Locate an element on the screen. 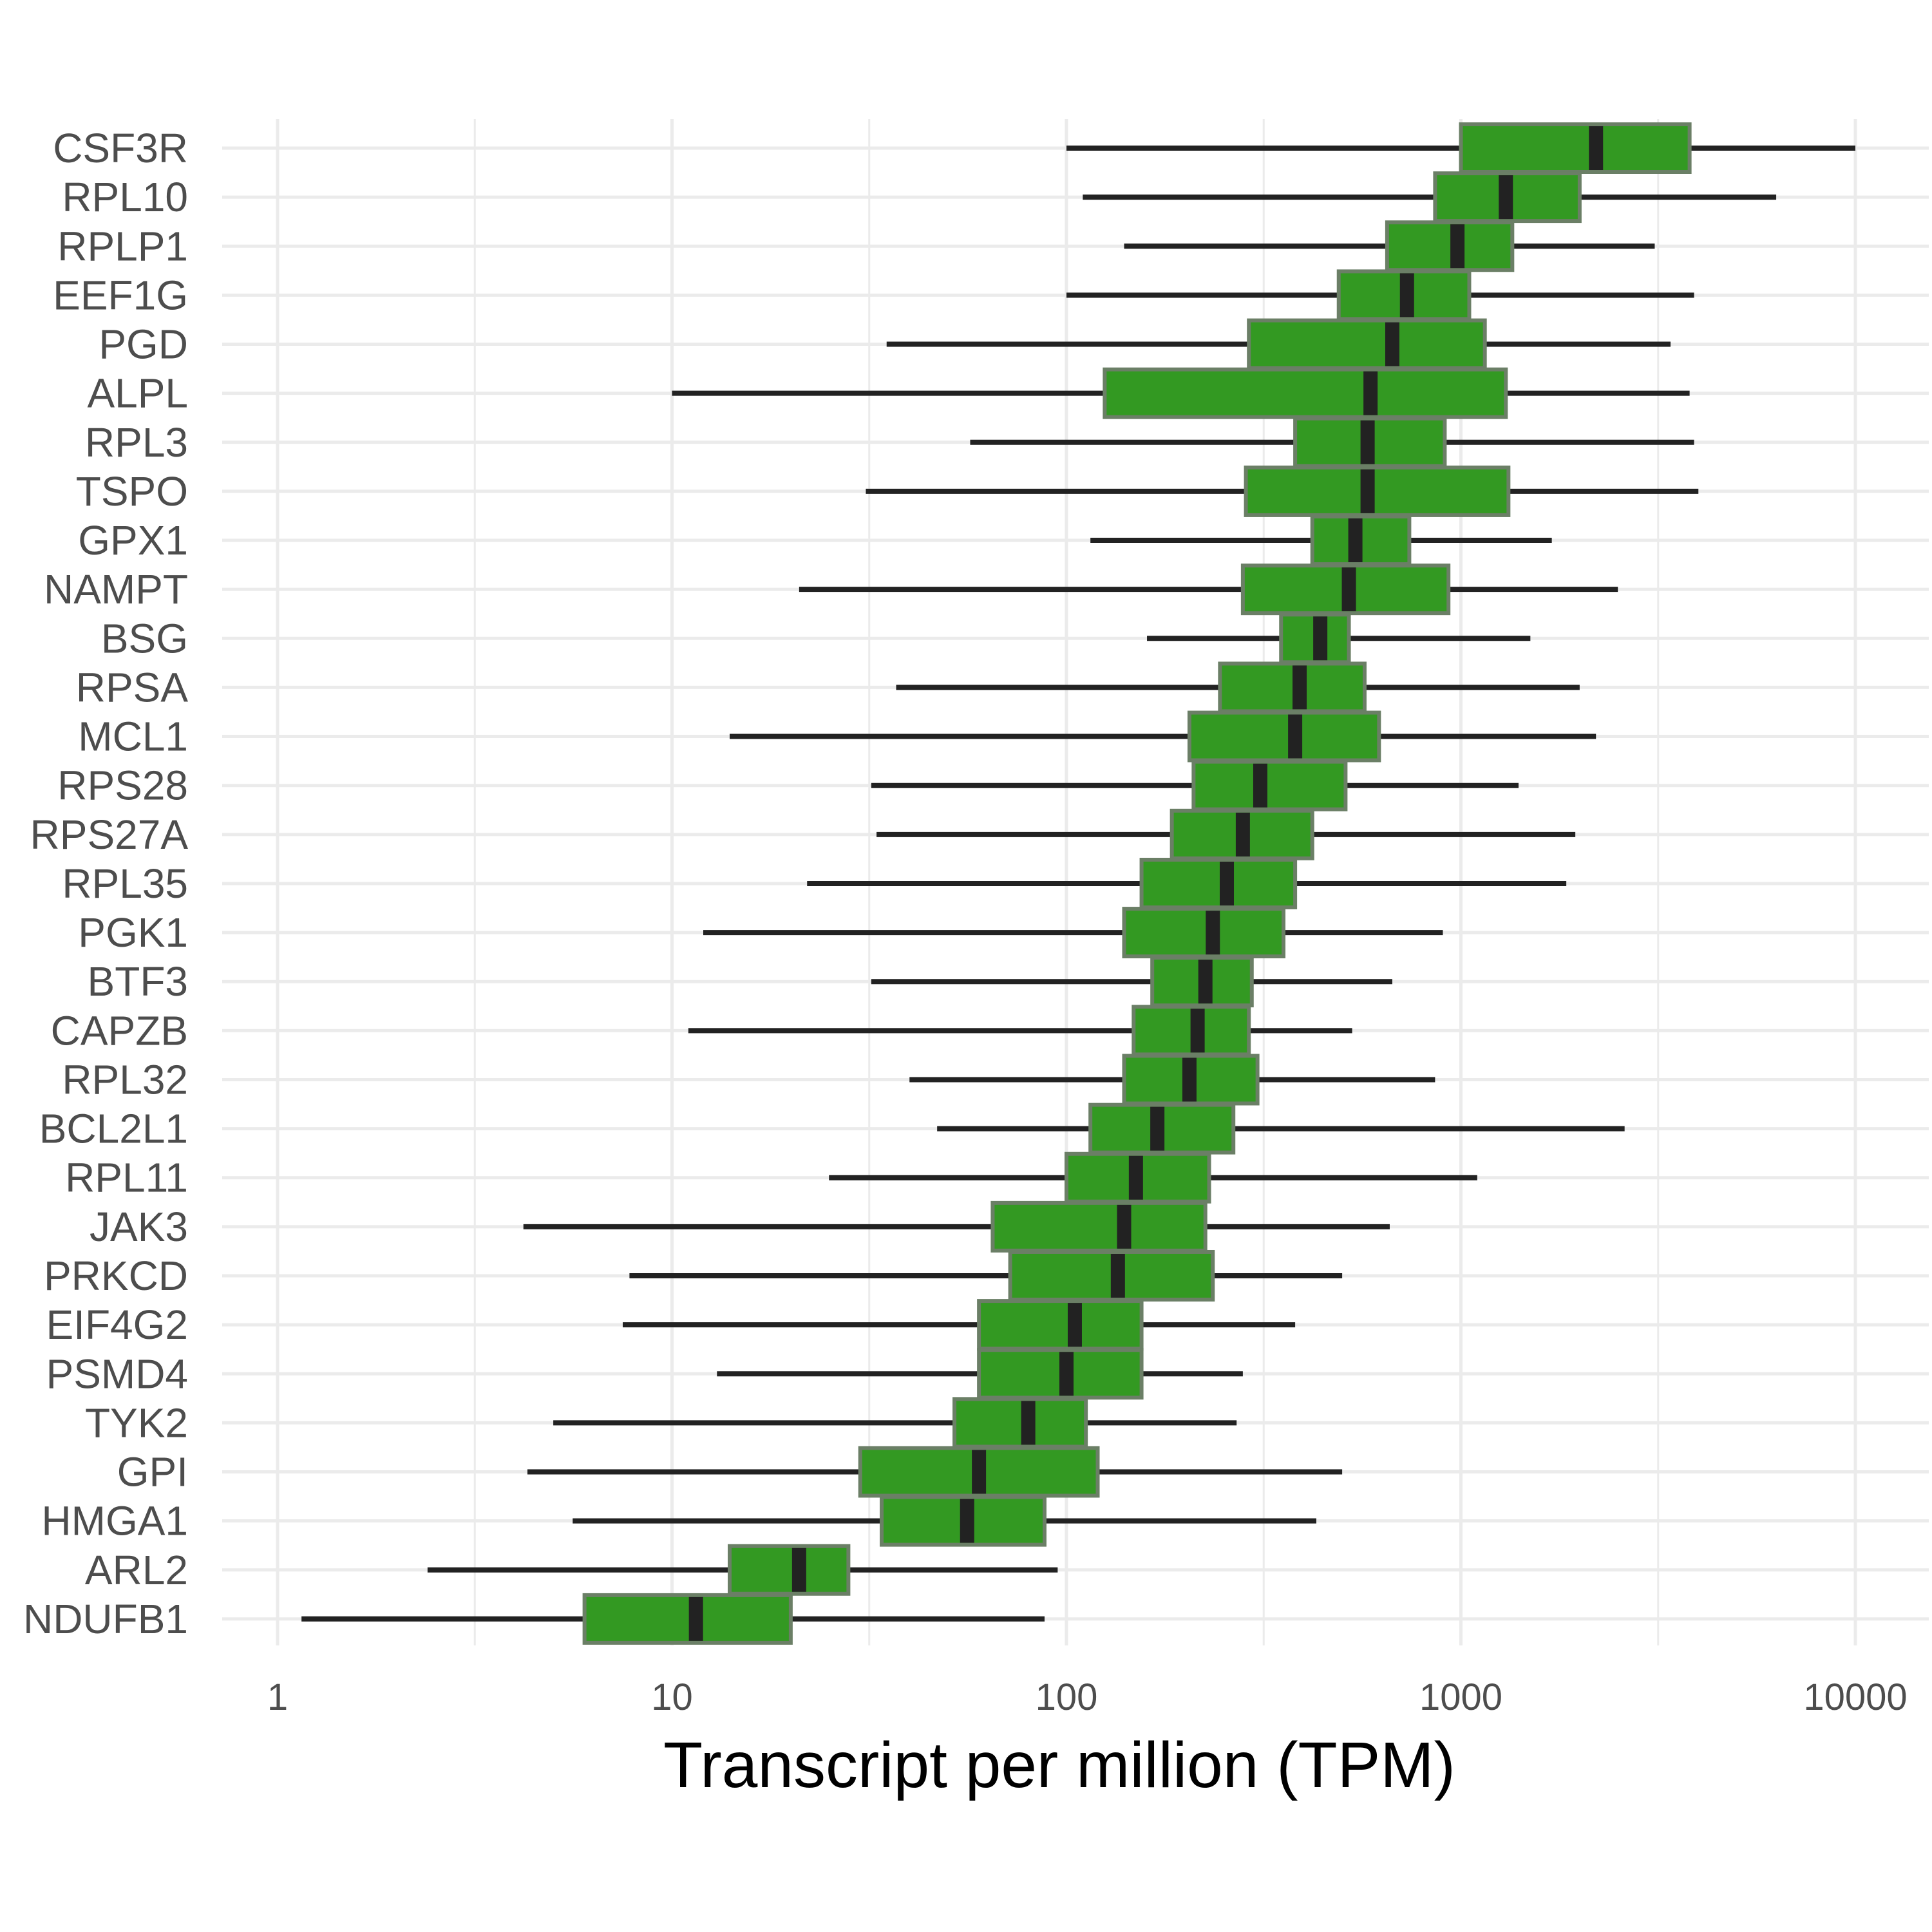 The height and width of the screenshot is (1932, 1932). y-tick-label: PSMD4 is located at coordinates (117, 1374).